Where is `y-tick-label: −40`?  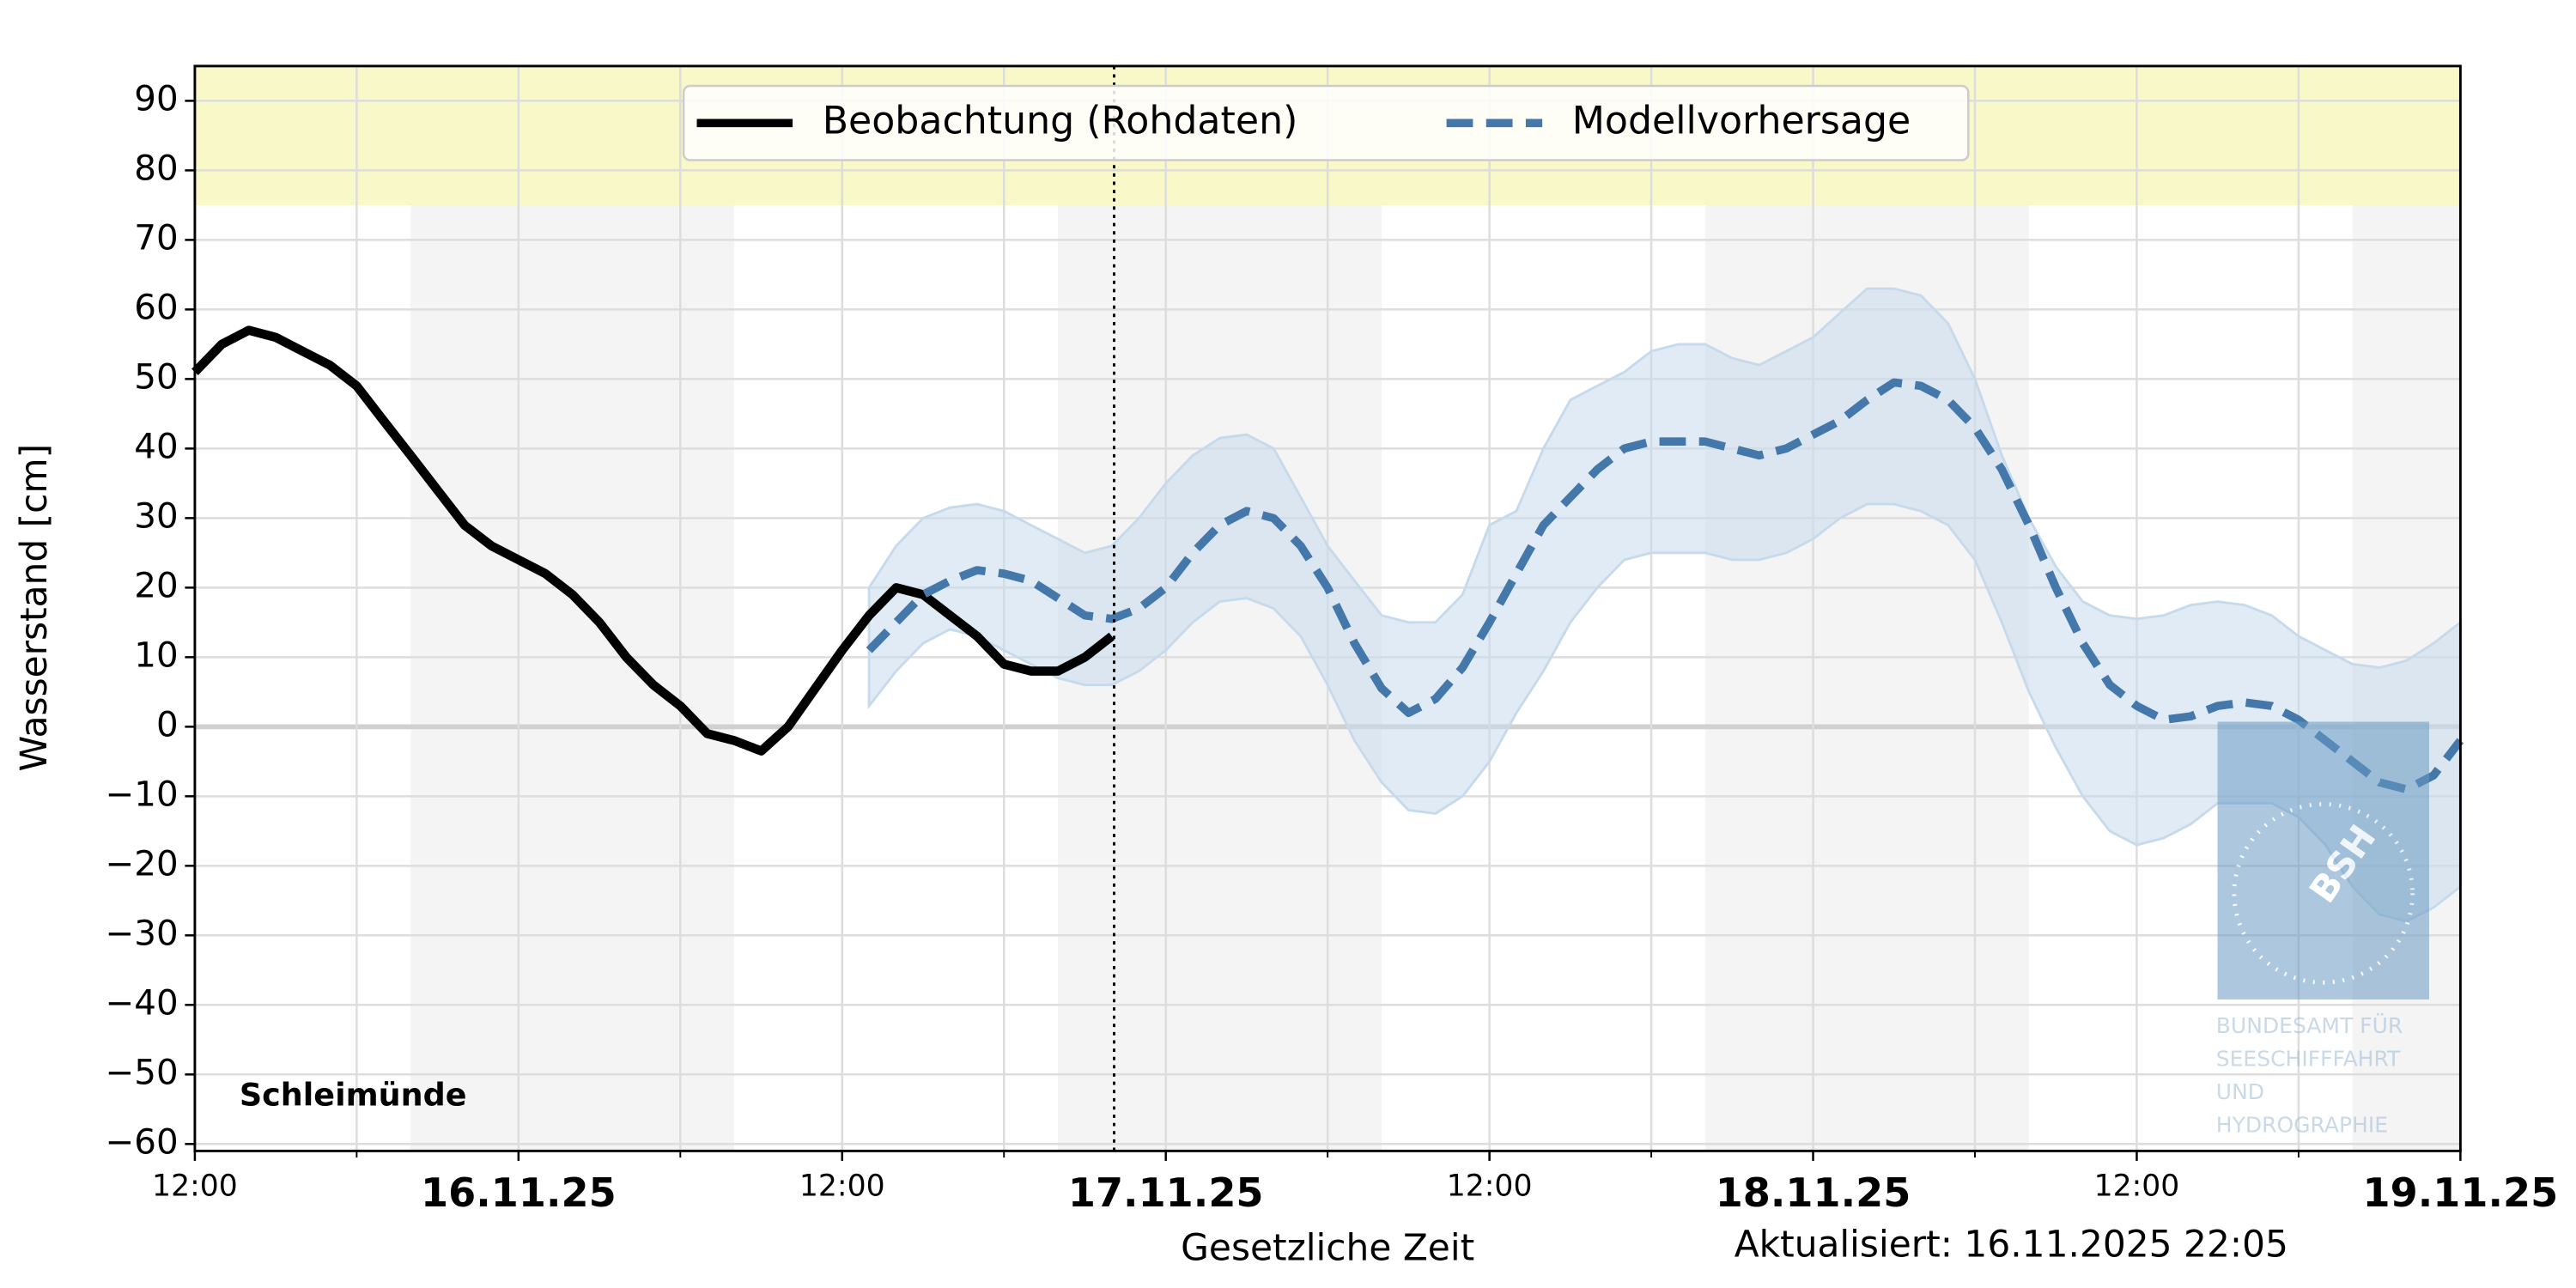 y-tick-label: −40 is located at coordinates (142, 1002).